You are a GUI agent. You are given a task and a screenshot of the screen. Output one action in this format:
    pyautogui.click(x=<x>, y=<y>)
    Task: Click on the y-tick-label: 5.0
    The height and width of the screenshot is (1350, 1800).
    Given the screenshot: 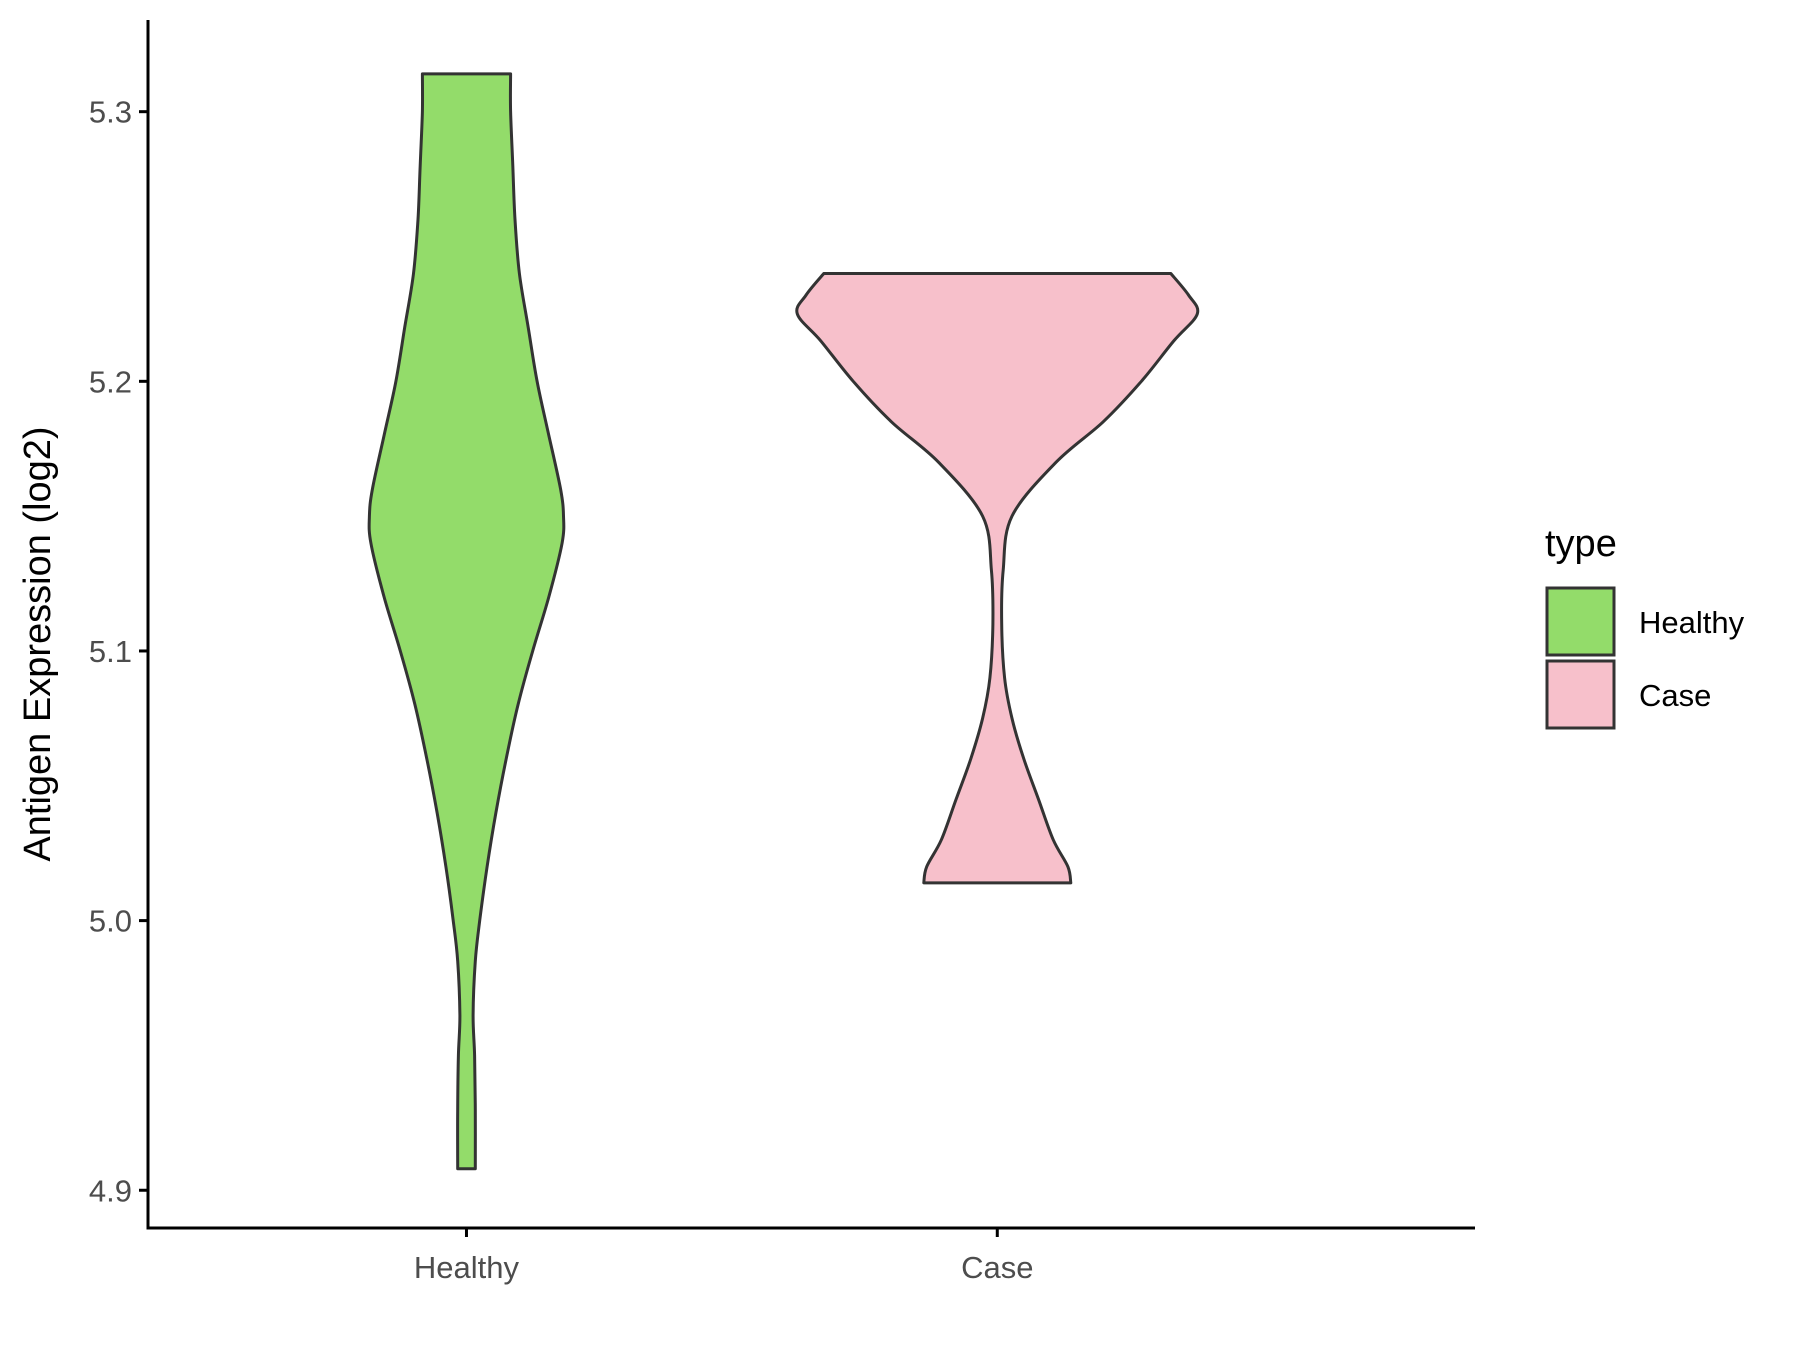 What is the action you would take?
    pyautogui.click(x=110, y=921)
    